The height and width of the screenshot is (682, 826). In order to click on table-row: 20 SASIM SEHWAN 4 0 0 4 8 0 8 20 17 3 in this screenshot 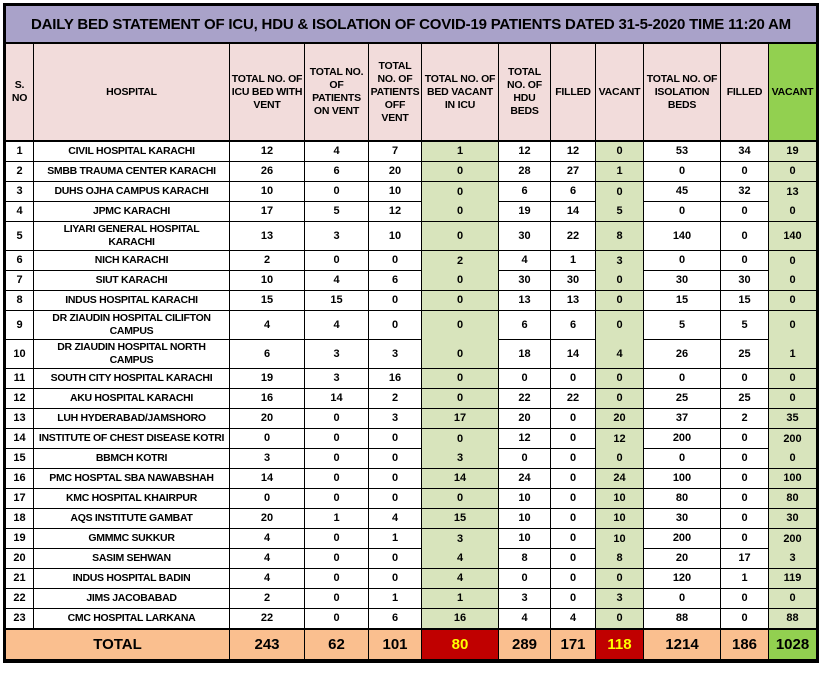, I will do `click(411, 559)`.